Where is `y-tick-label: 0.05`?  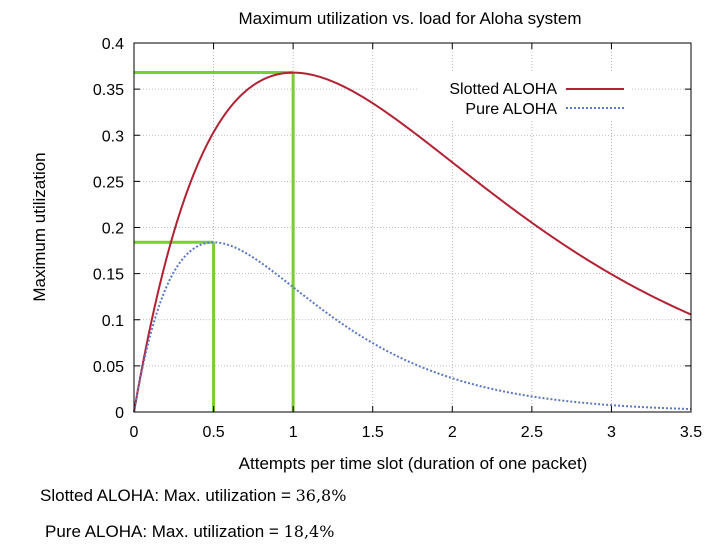
y-tick-label: 0.05 is located at coordinates (108, 367).